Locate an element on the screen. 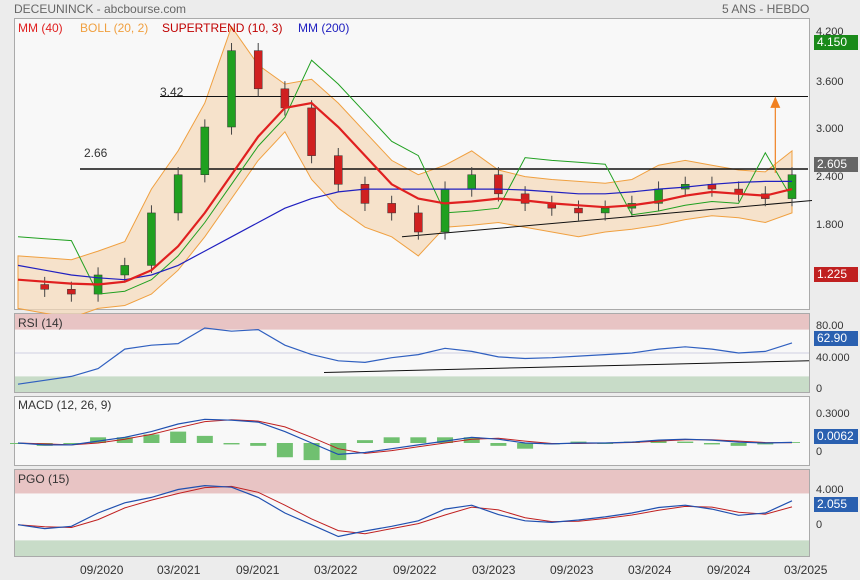  pgo-upper-zone is located at coordinates (412, 482).